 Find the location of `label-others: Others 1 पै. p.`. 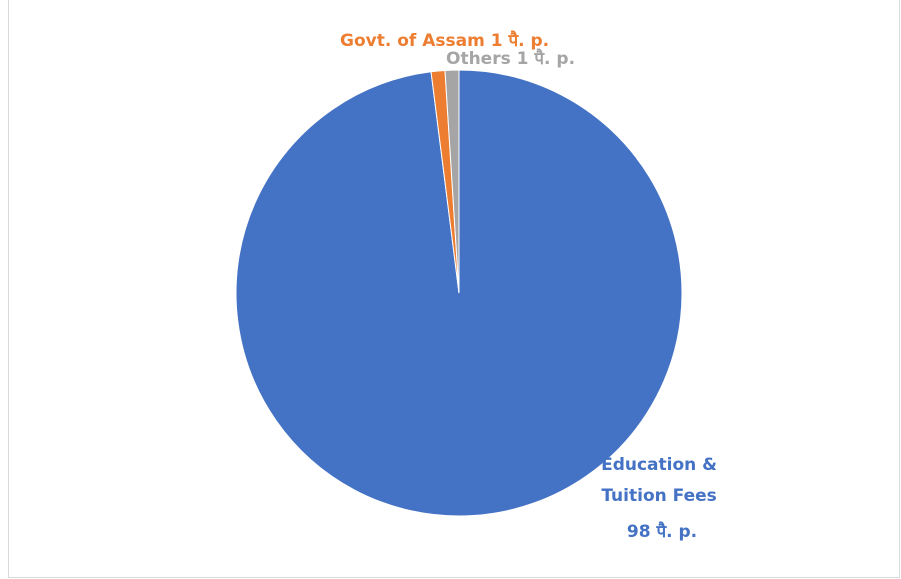

label-others: Others 1 पै. p. is located at coordinates (510, 58).